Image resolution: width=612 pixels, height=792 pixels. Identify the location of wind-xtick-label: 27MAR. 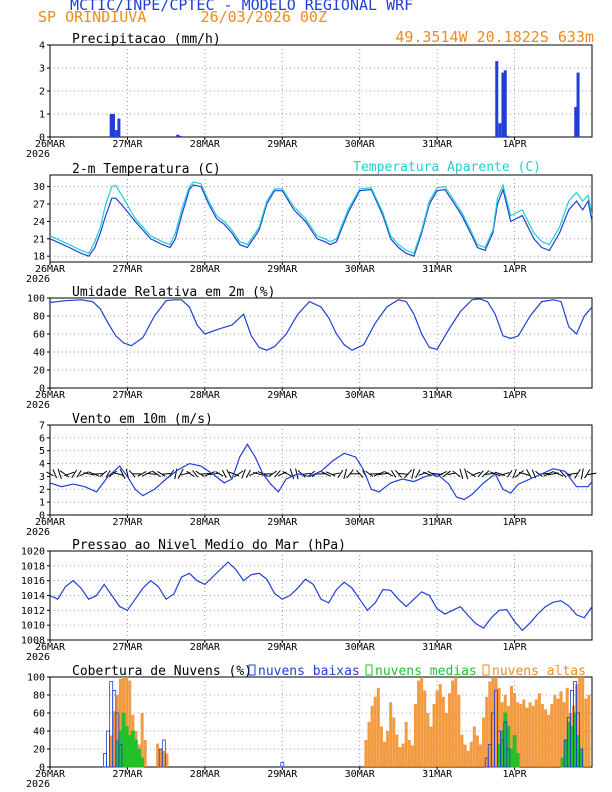
(127, 522).